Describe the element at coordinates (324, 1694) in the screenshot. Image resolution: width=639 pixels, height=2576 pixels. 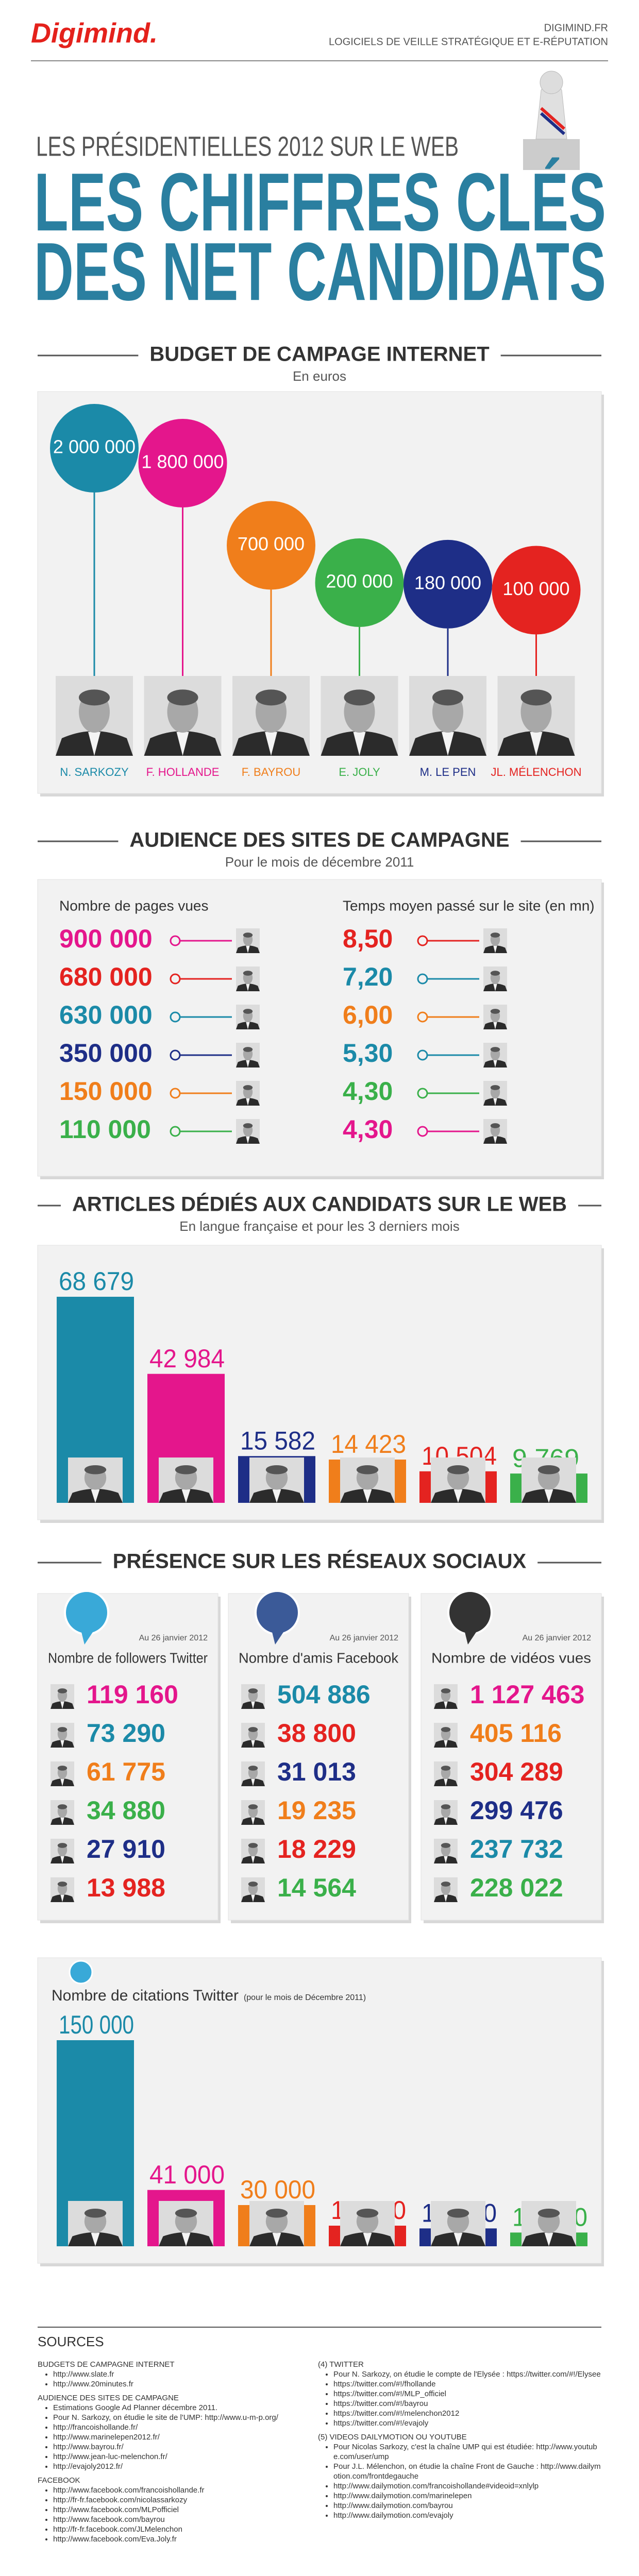
I see `social-value: 504 886` at that location.